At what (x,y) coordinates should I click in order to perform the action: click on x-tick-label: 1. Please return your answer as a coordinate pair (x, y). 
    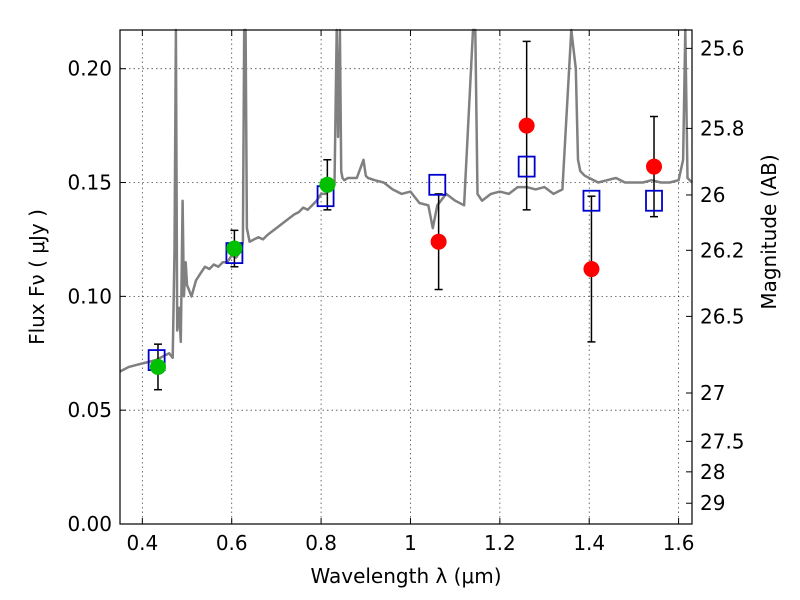
    Looking at the image, I should click on (410, 543).